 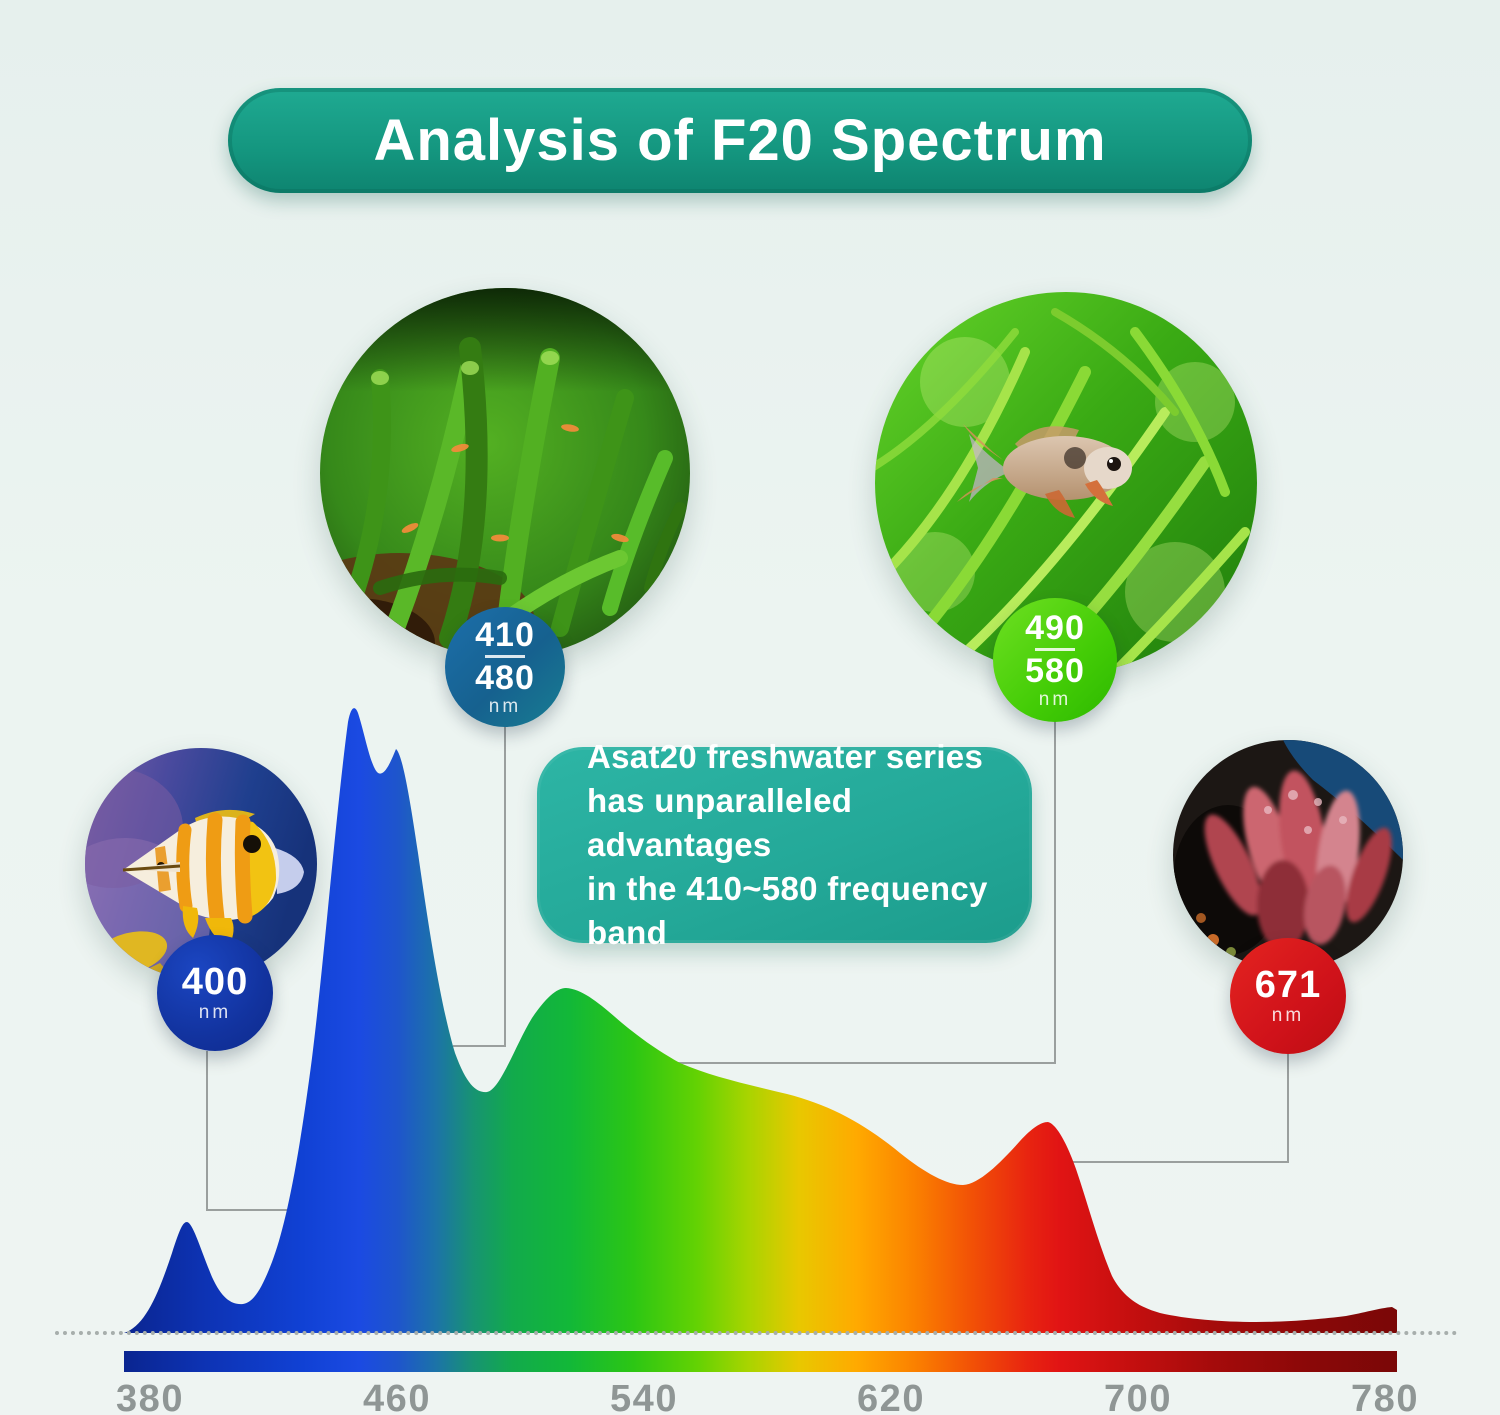 I want to click on badge-400-value: 400, so click(x=215, y=982).